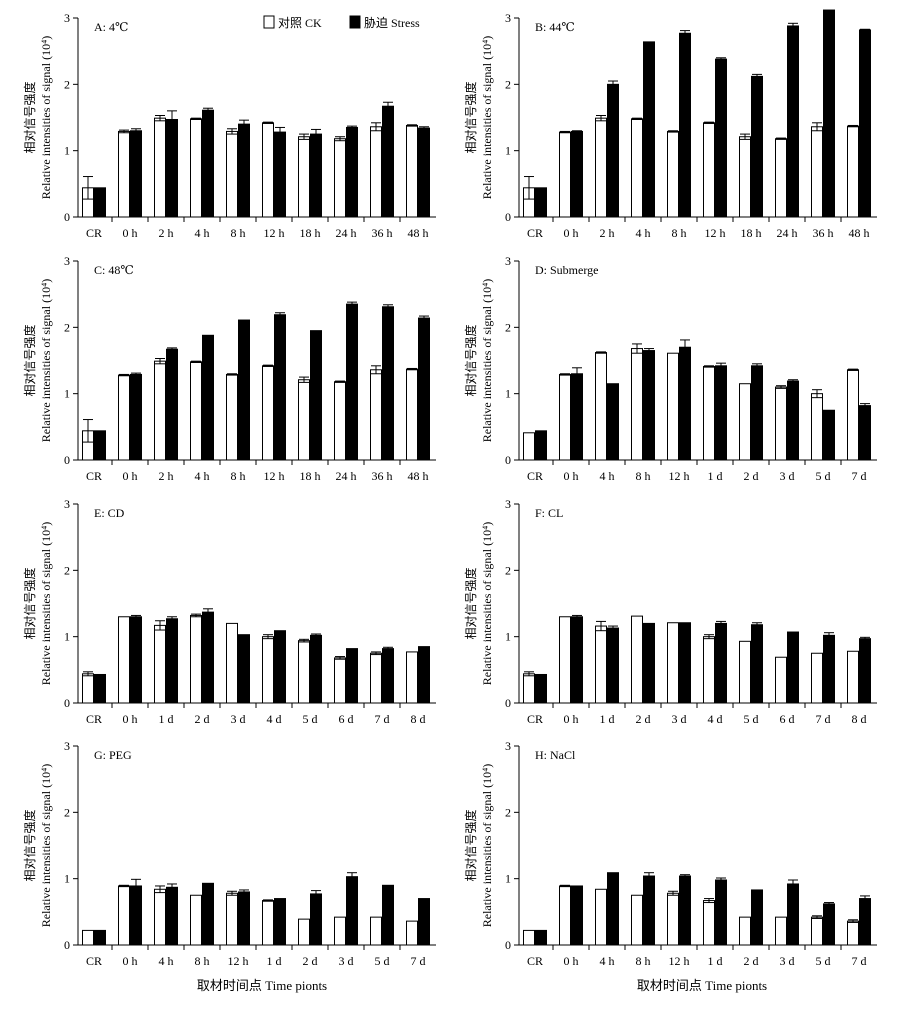  Describe the element at coordinates (751, 233) in the screenshot. I see `x-tick-label: 18 h` at that location.